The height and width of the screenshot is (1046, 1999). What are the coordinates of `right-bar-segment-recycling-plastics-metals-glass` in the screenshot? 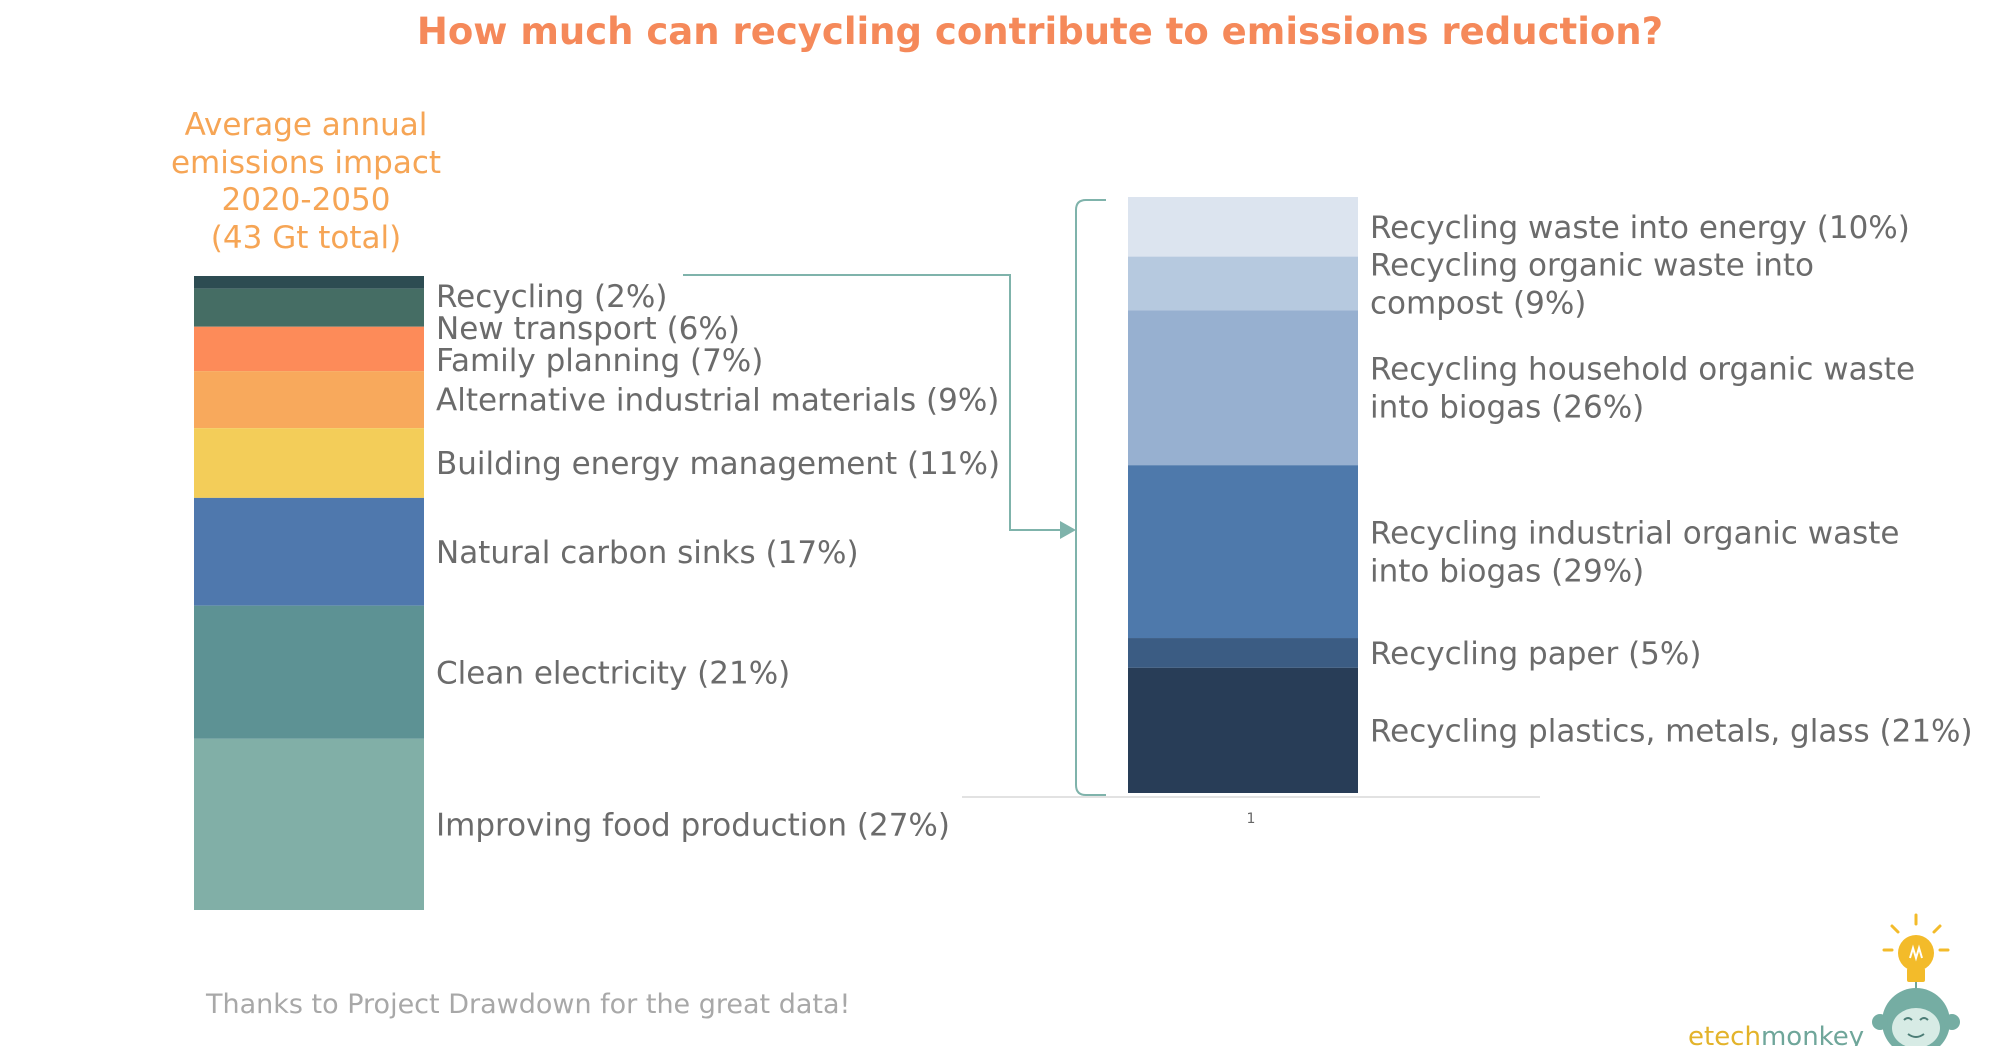 It's located at (1243, 730).